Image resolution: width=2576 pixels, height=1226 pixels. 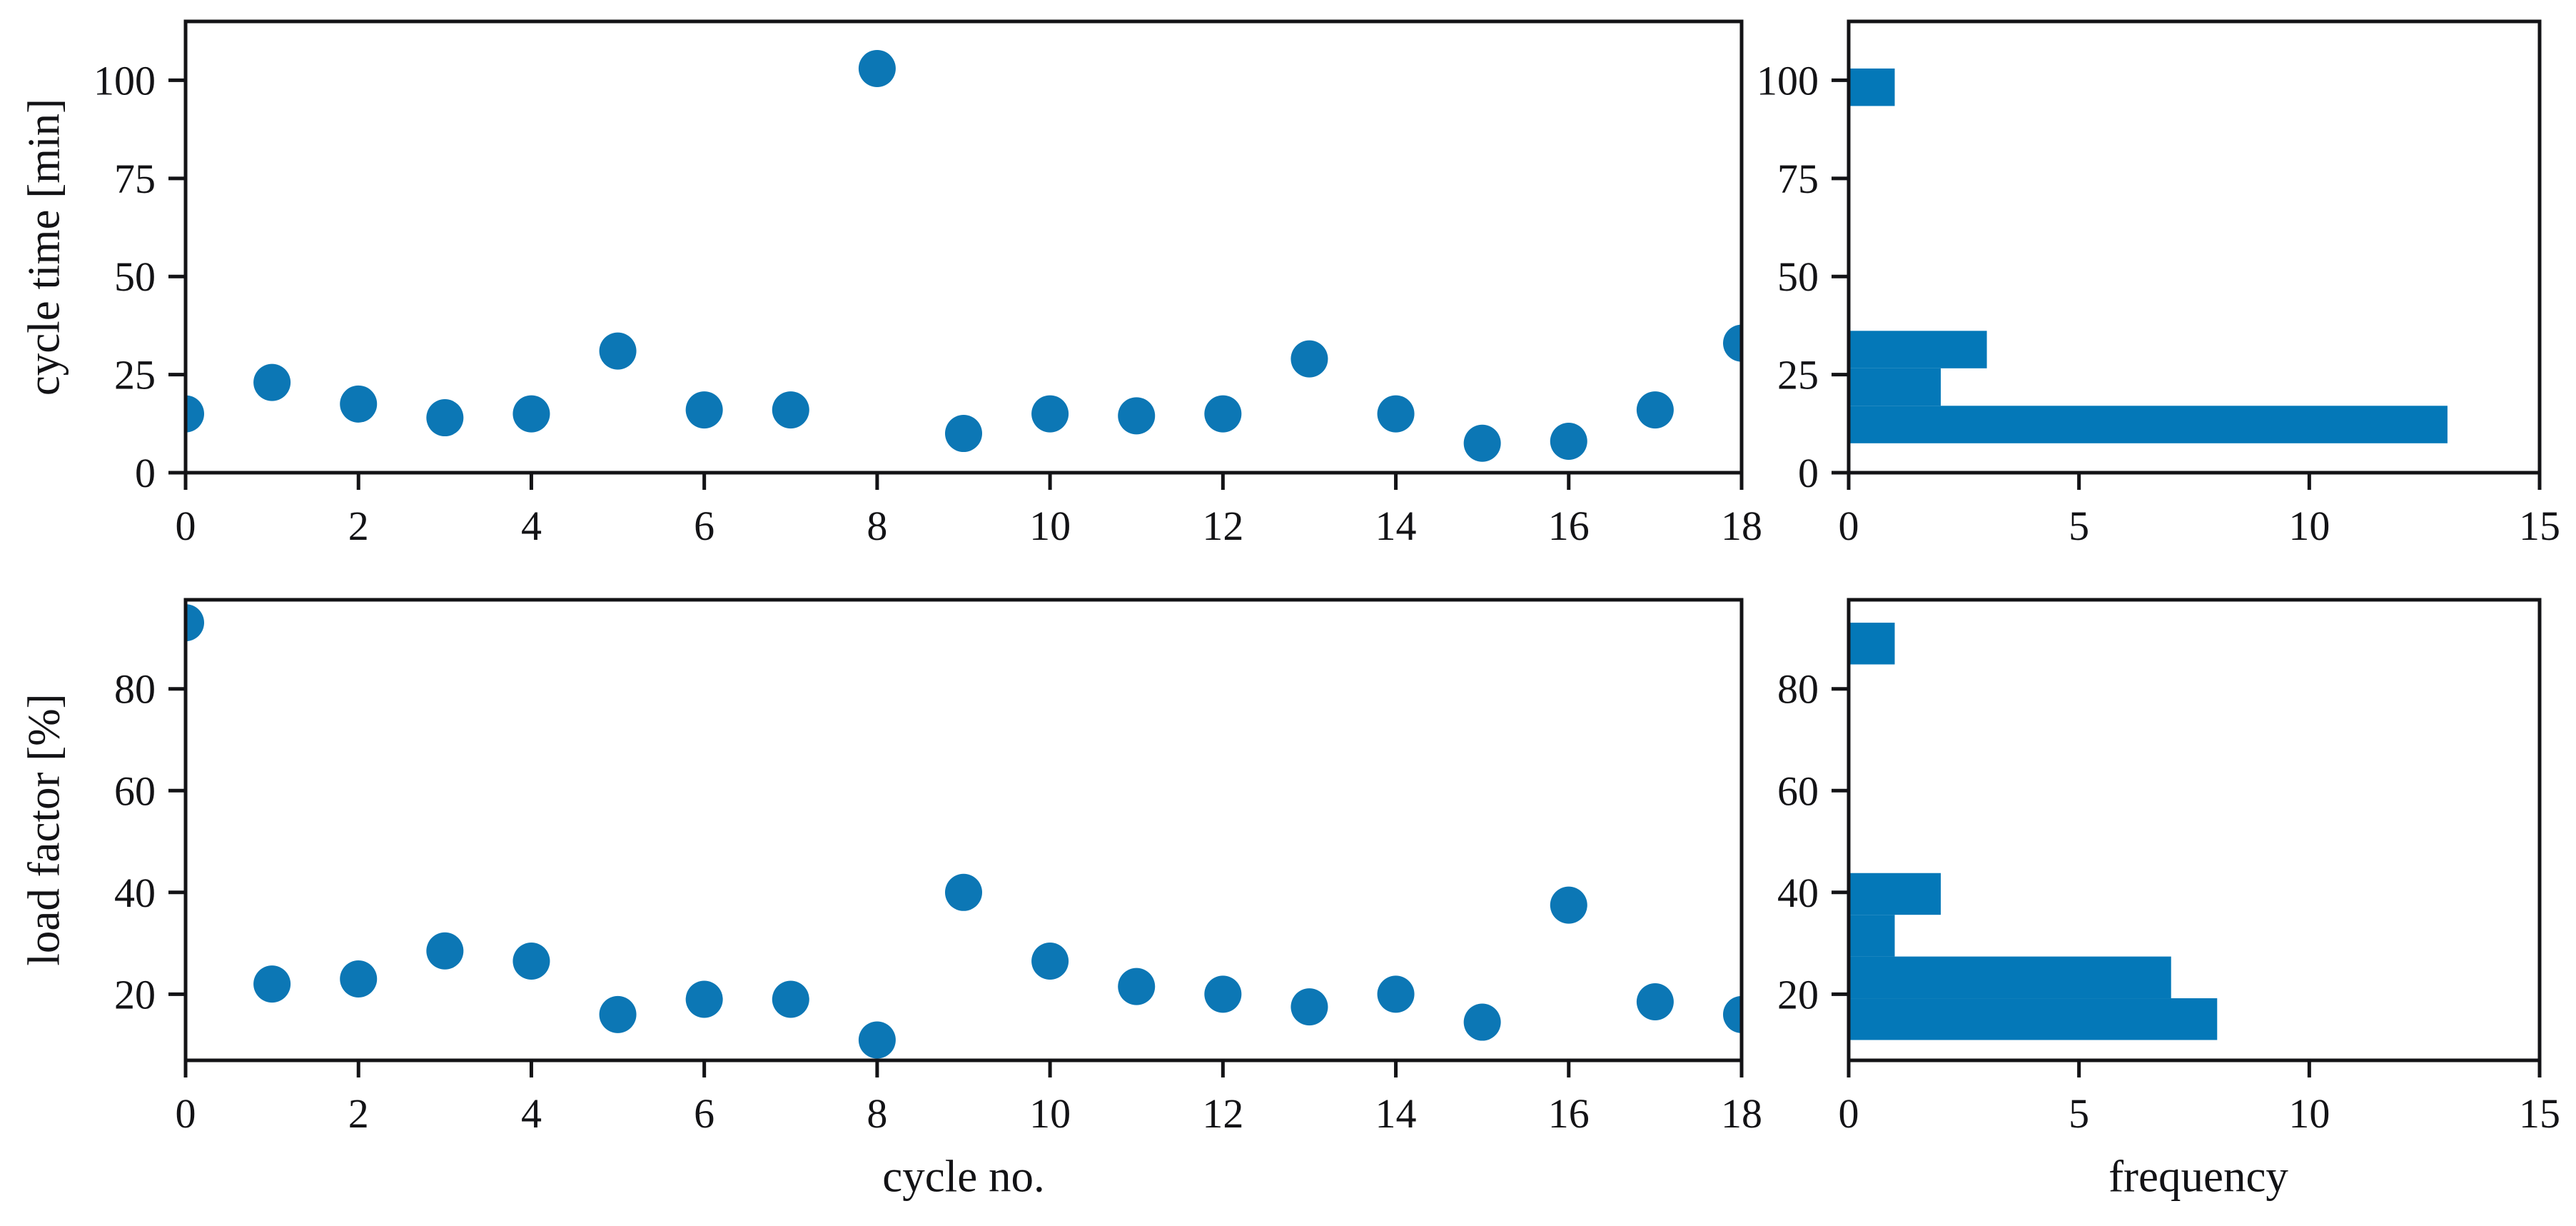 I want to click on load-factor-y-axis-label: load factor [%], so click(x=44, y=829).